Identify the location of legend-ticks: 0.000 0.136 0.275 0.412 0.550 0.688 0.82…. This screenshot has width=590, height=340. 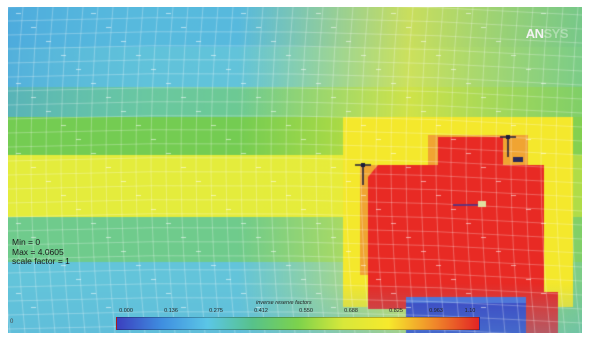
(298, 312).